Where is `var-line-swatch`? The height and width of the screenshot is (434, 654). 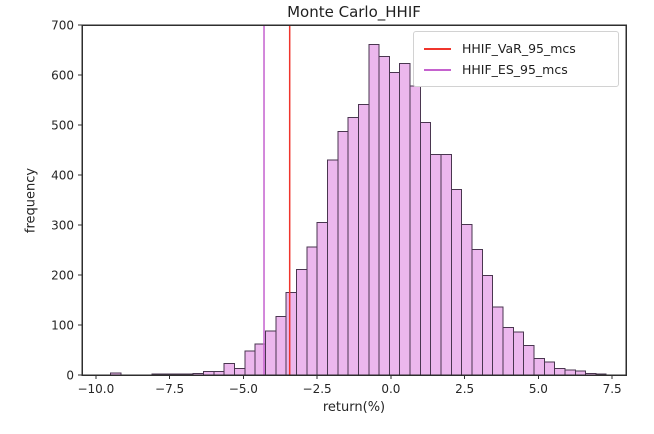
var-line-swatch is located at coordinates (437, 48).